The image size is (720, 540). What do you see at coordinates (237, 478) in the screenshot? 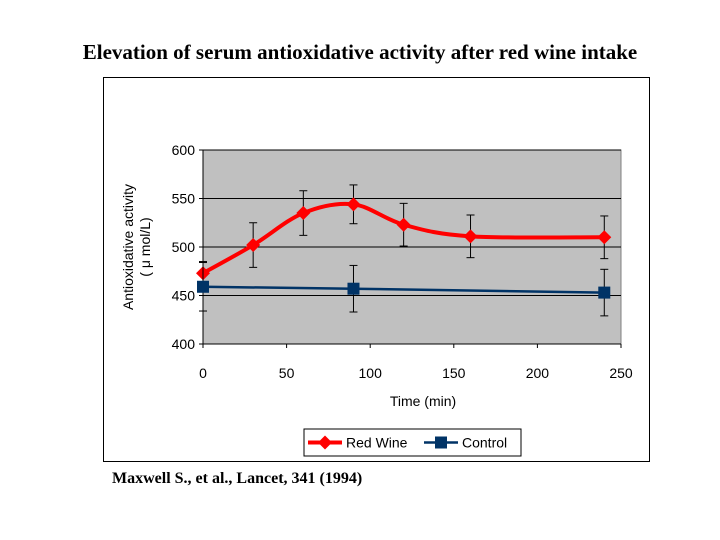
I see `citation: Maxwell S., et al., Lancet, 341 (1994)` at bounding box center [237, 478].